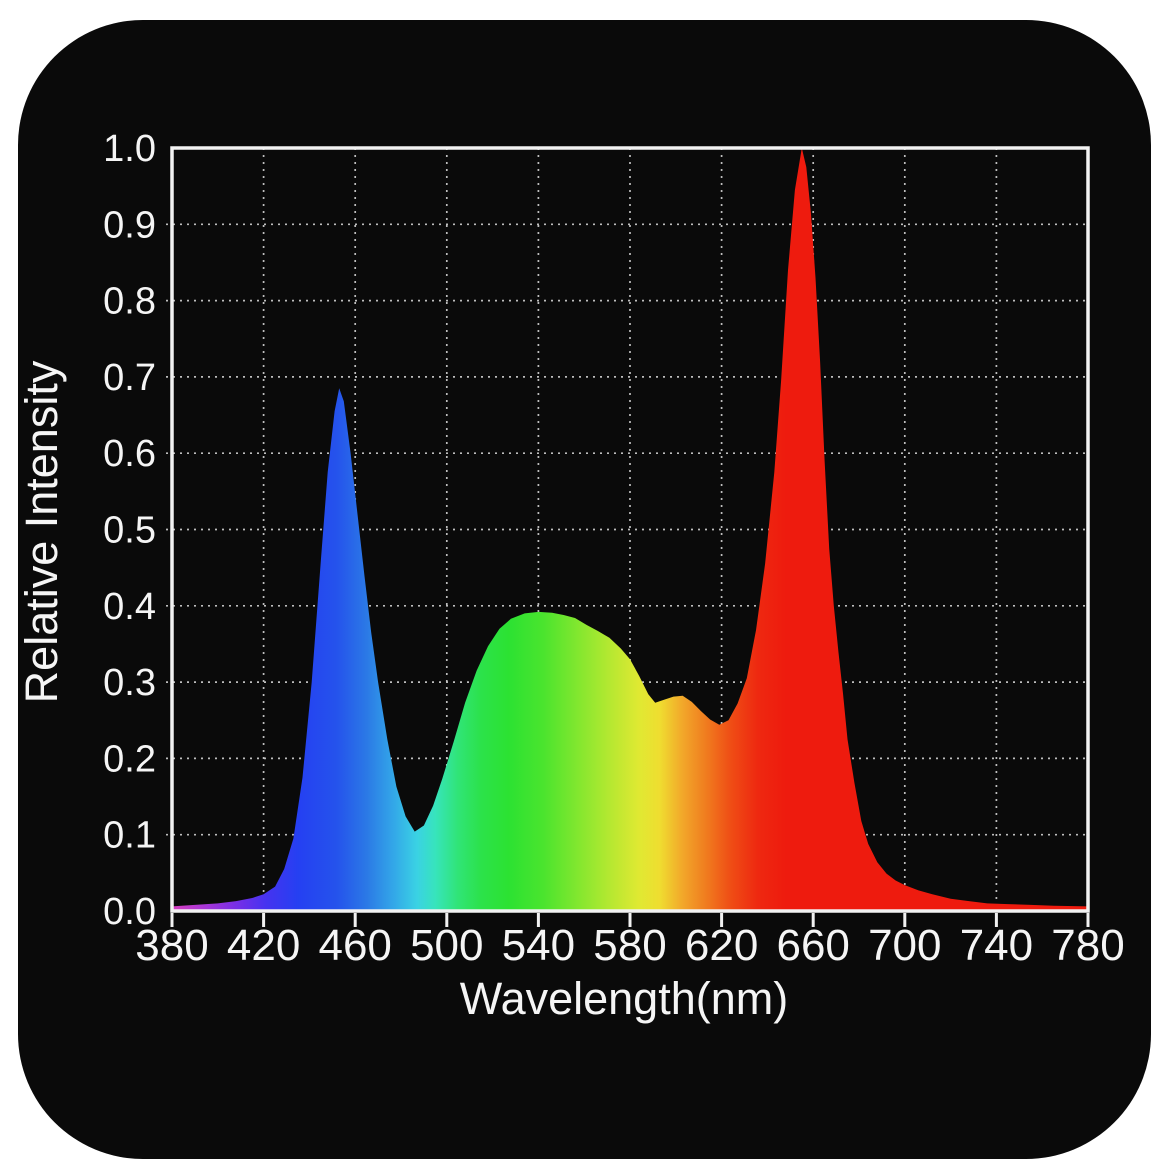  What do you see at coordinates (41, 531) in the screenshot?
I see `y-axis-title: Relative Intensity` at bounding box center [41, 531].